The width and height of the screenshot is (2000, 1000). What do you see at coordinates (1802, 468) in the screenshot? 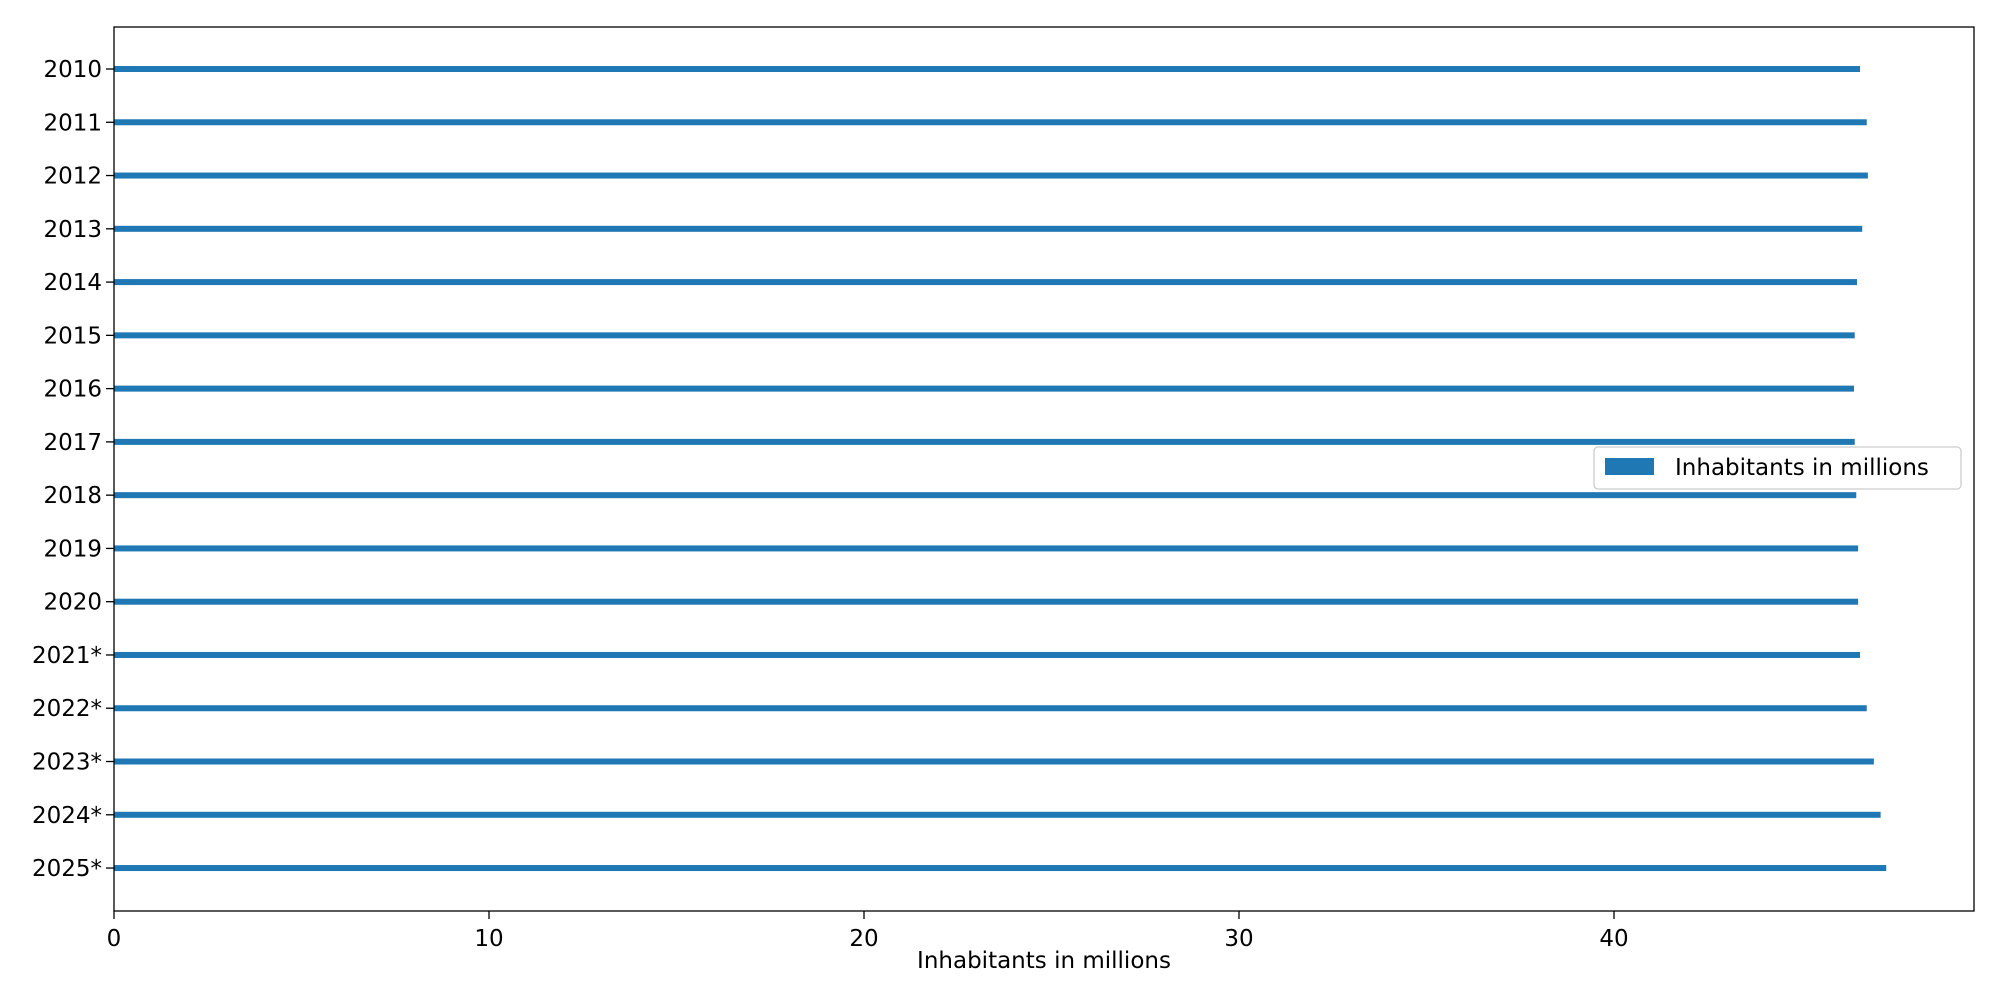
I see `legend-label: Inhabitants in millions` at bounding box center [1802, 468].